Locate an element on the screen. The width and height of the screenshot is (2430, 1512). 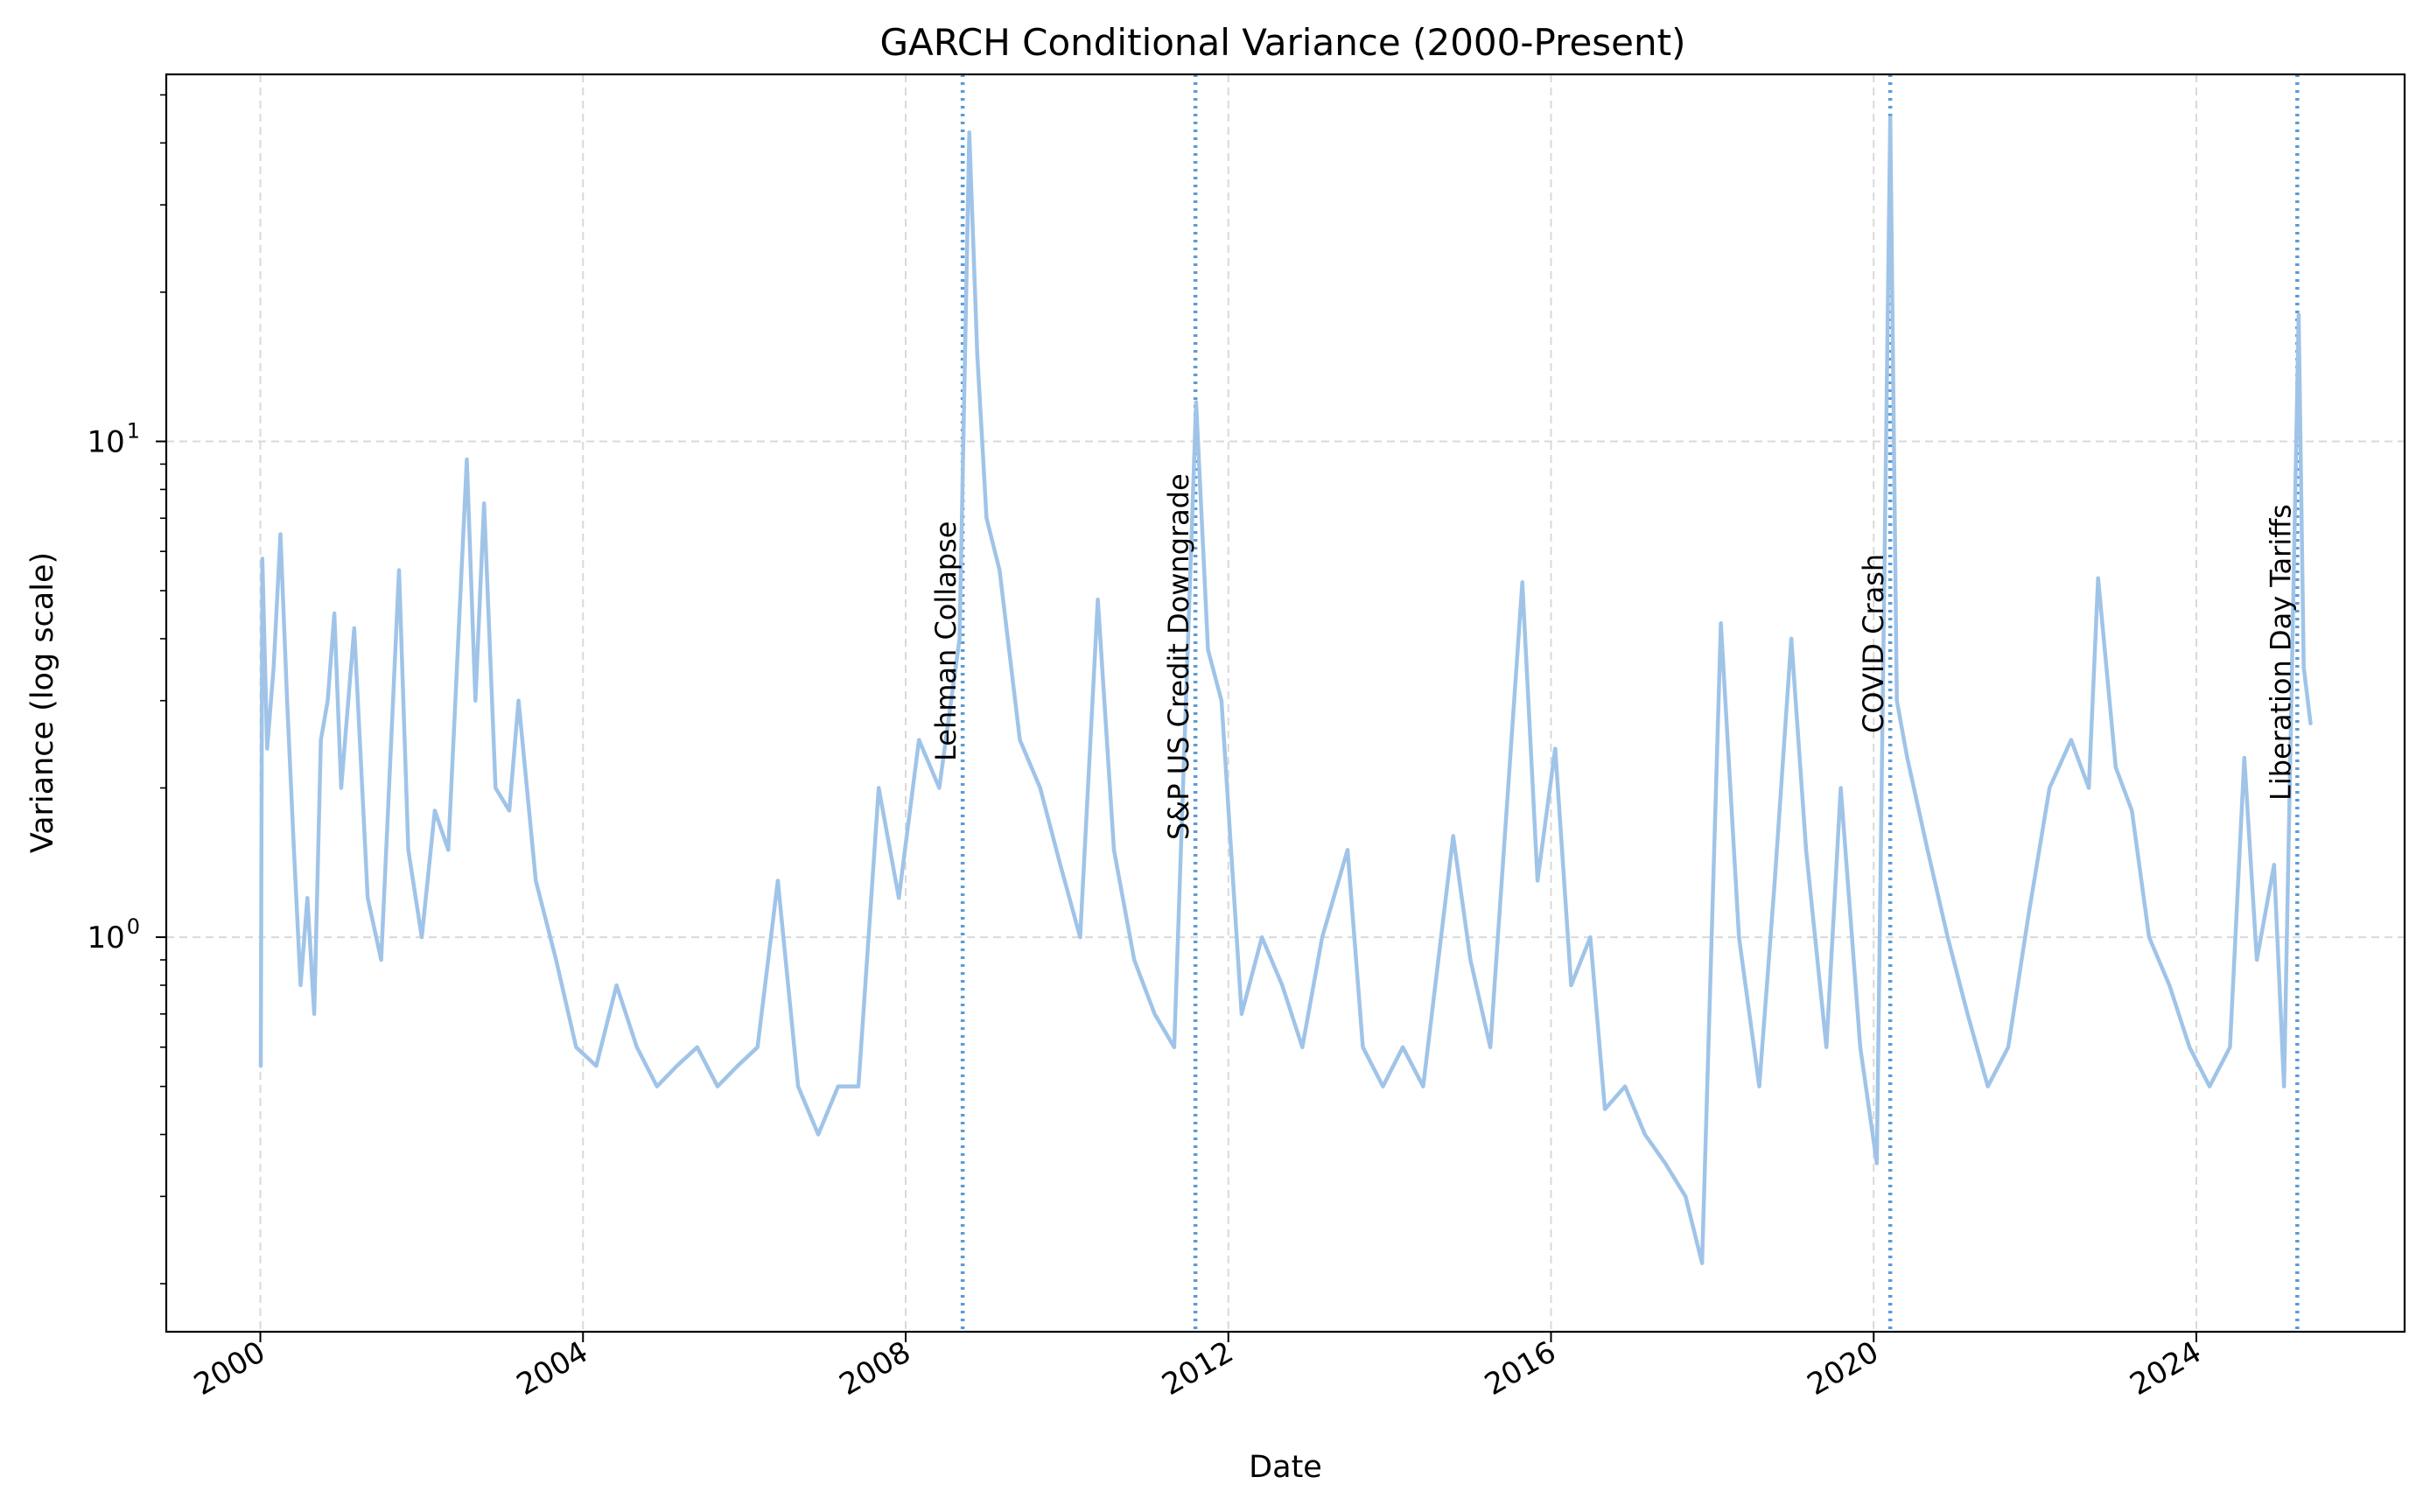
event-label: Lehman Collapse is located at coordinates (946, 641).